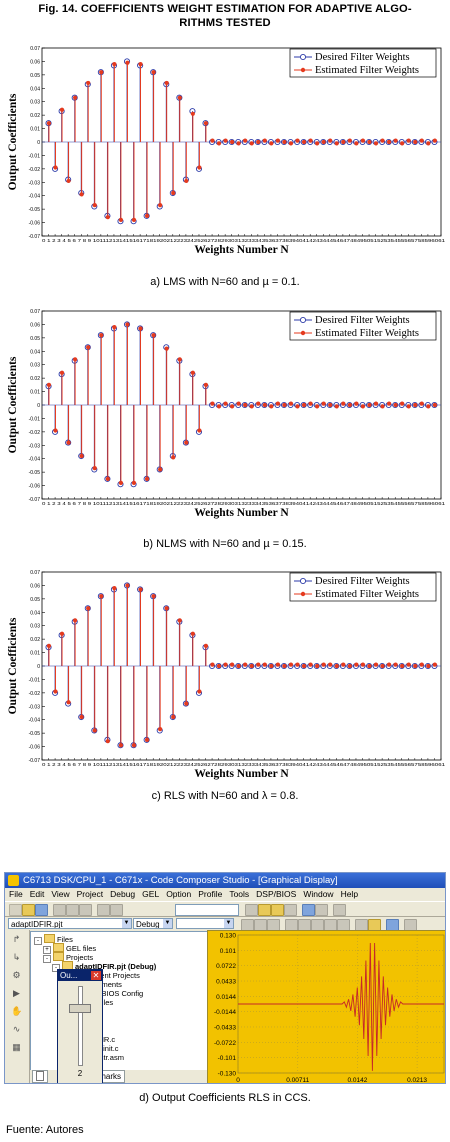  Describe the element at coordinates (80, 1008) in the screenshot. I see `slider-thumb` at that location.